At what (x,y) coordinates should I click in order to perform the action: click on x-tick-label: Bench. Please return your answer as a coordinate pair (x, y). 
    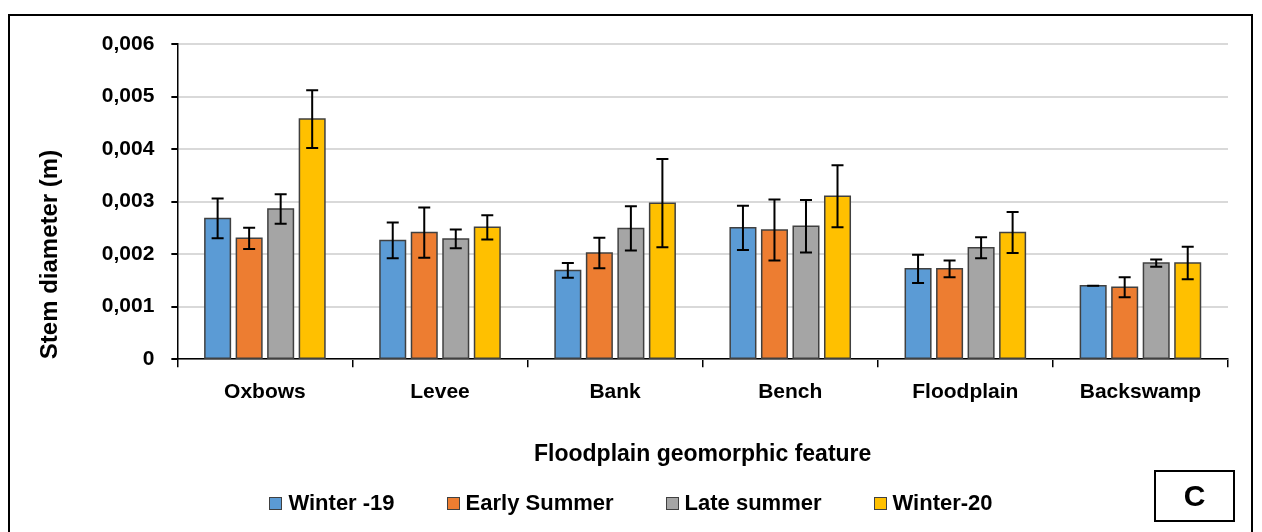
    Looking at the image, I should click on (790, 390).